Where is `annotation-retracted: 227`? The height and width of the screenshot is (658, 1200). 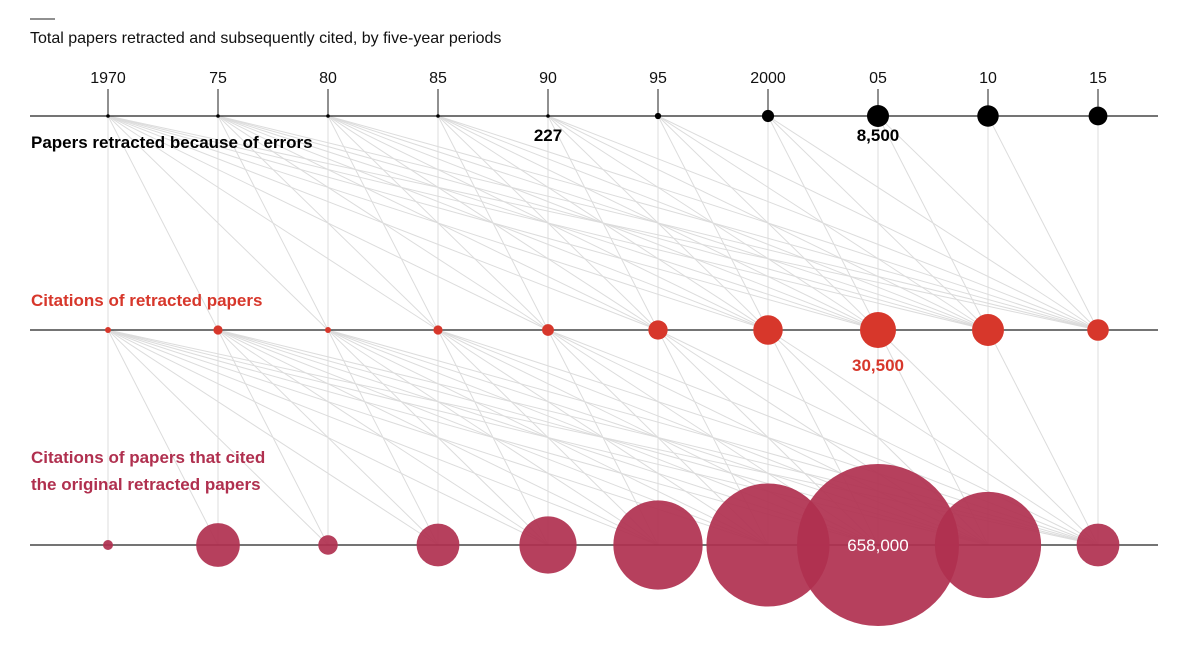
annotation-retracted: 227 is located at coordinates (548, 135).